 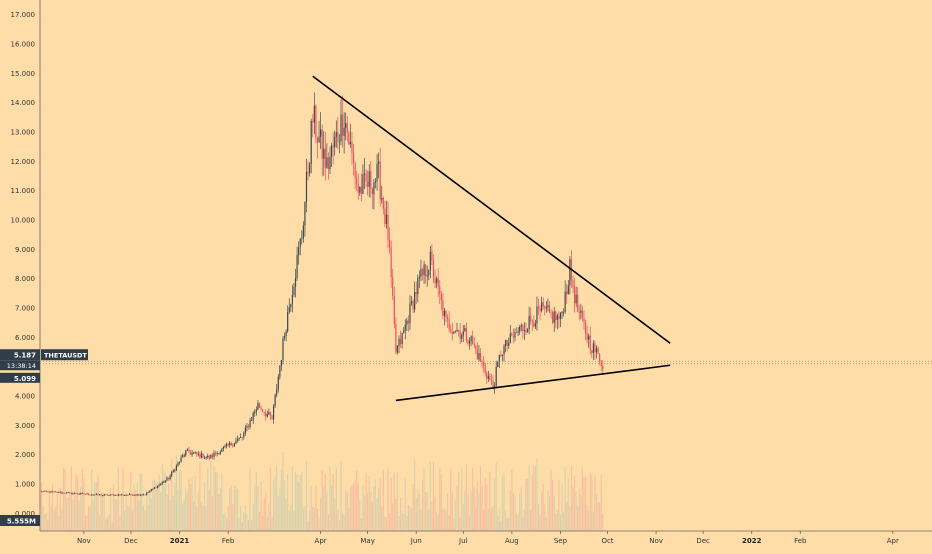 I want to click on x-tick-label: Jul, so click(x=463, y=541).